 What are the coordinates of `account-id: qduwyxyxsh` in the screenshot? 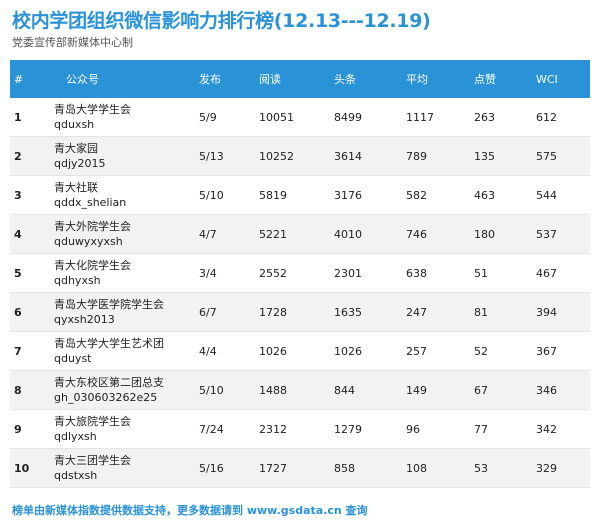 It's located at (88, 241).